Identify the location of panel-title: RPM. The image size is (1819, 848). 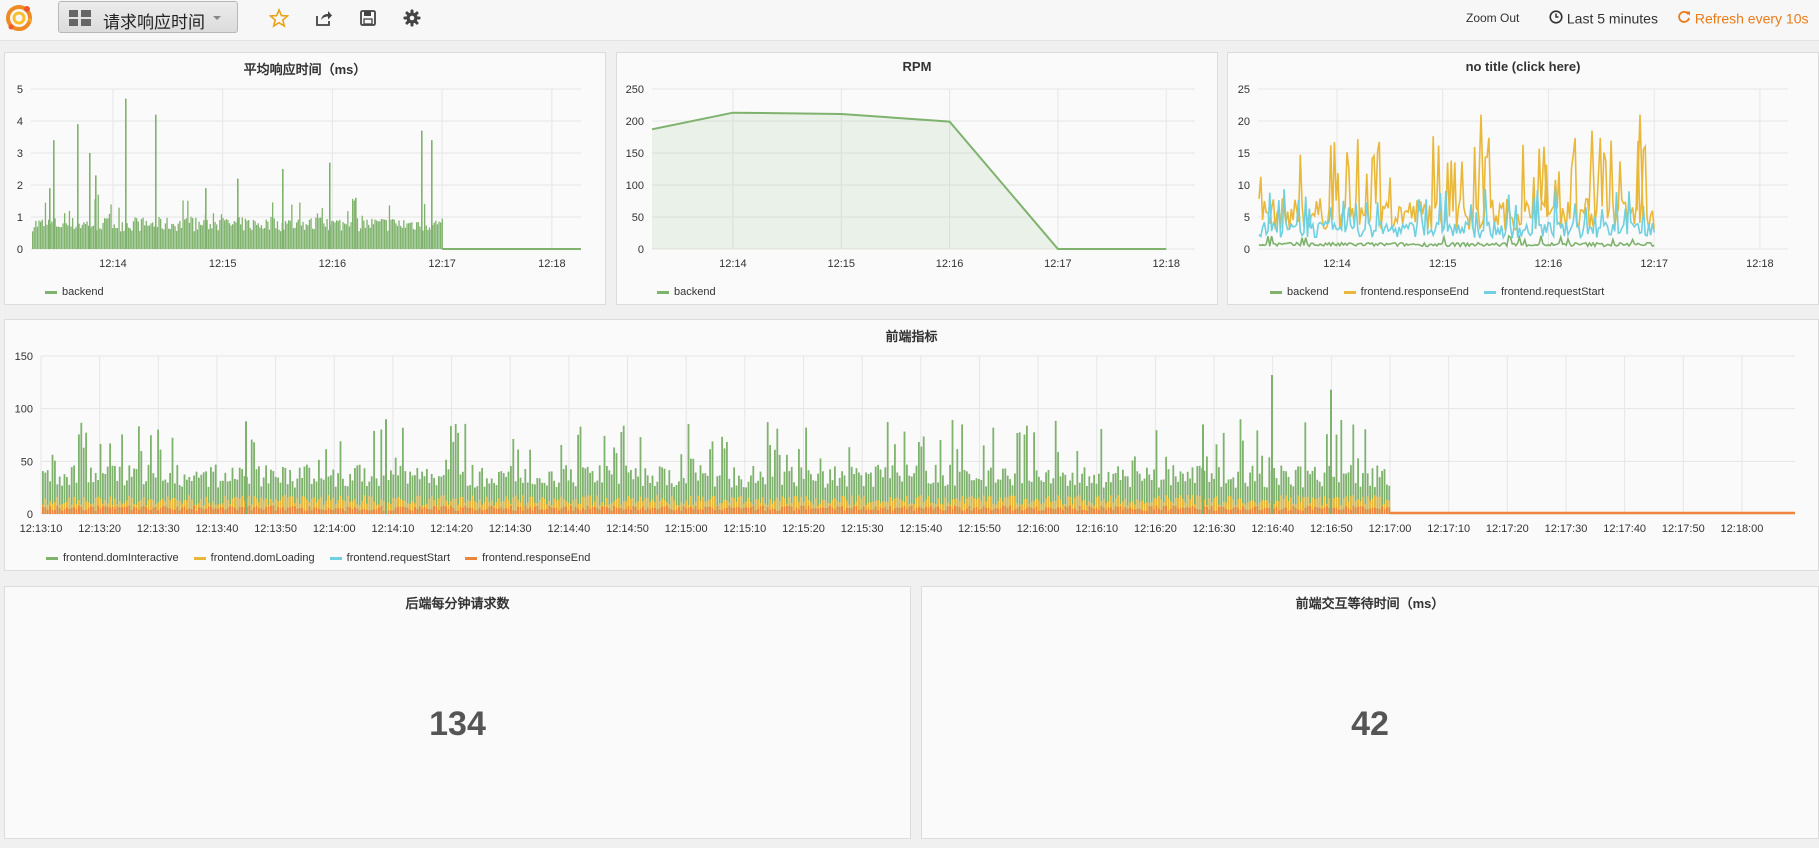
(917, 66).